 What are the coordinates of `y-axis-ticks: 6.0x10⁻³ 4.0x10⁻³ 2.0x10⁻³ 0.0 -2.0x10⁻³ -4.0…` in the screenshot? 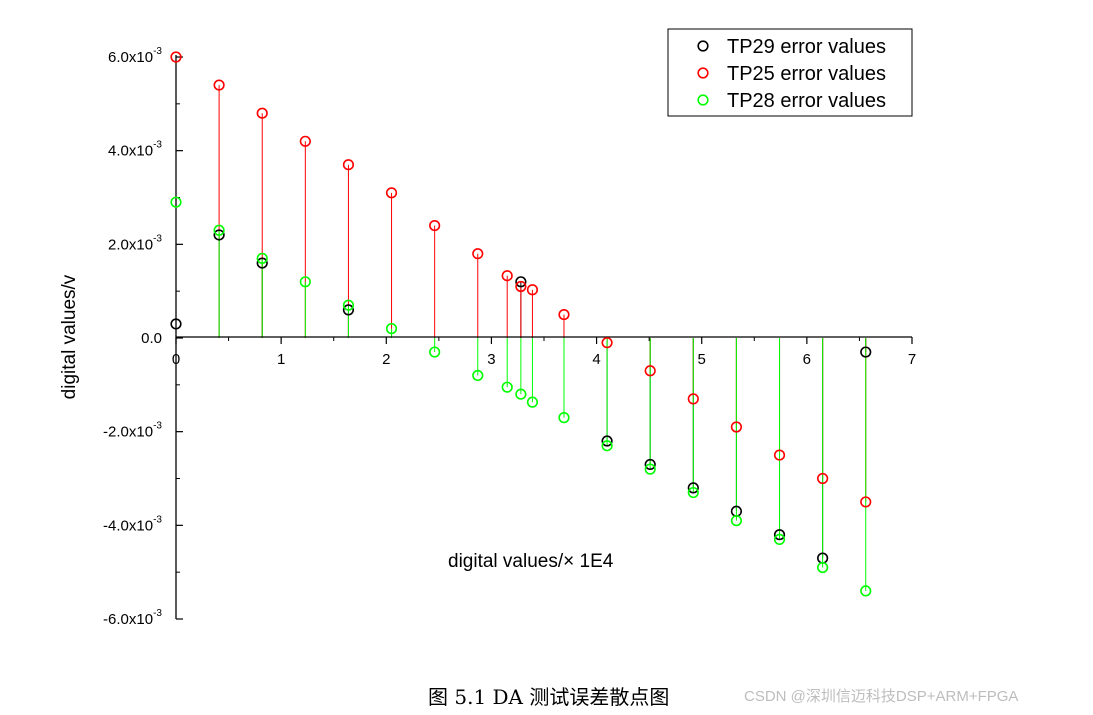 It's located at (143, 337).